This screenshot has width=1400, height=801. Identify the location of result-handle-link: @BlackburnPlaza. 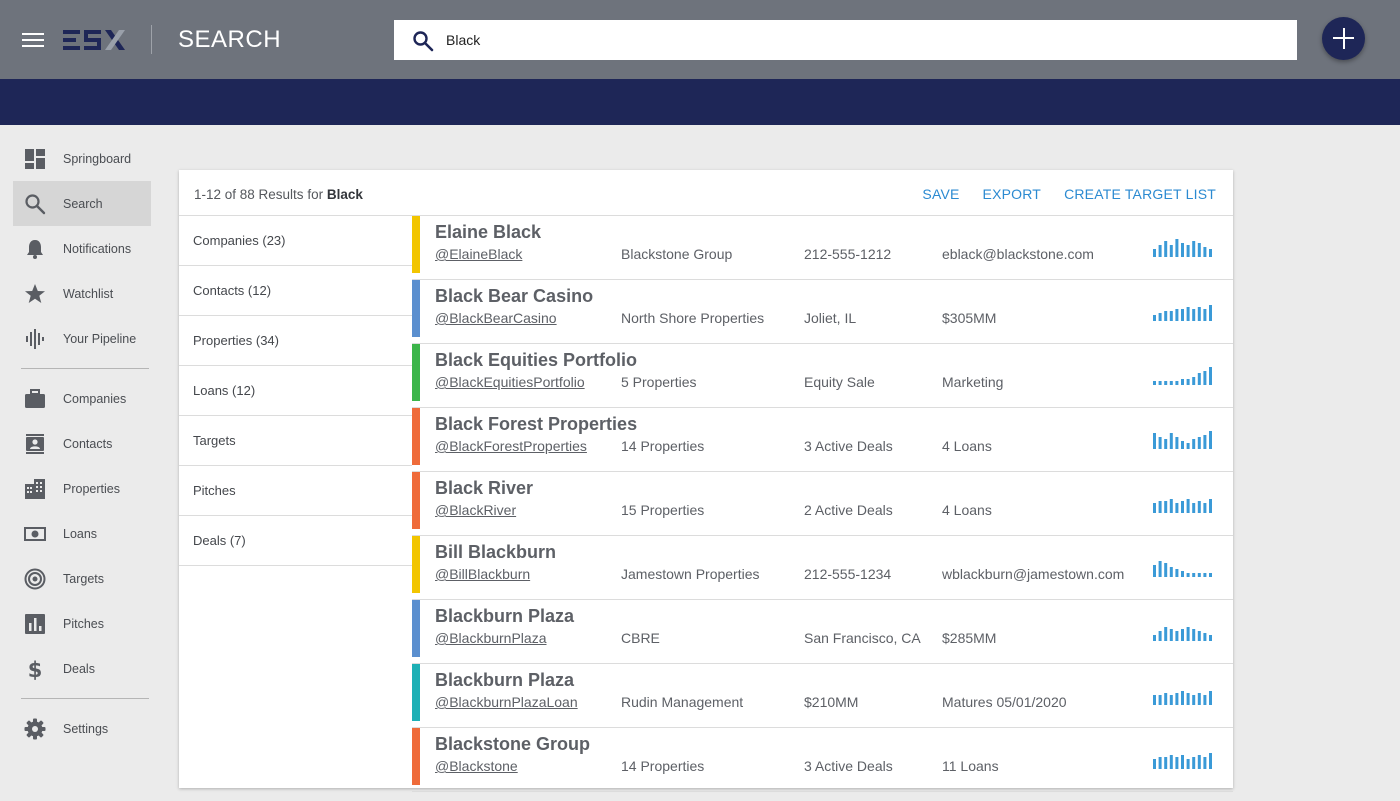
(491, 638).